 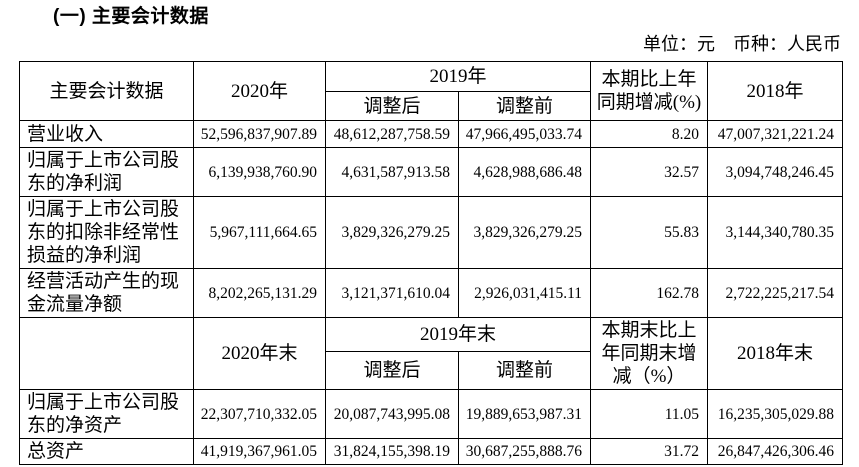 What do you see at coordinates (524, 134) in the screenshot?
I see `value-2019-pre-adjust: 47,966,495,033.74` at bounding box center [524, 134].